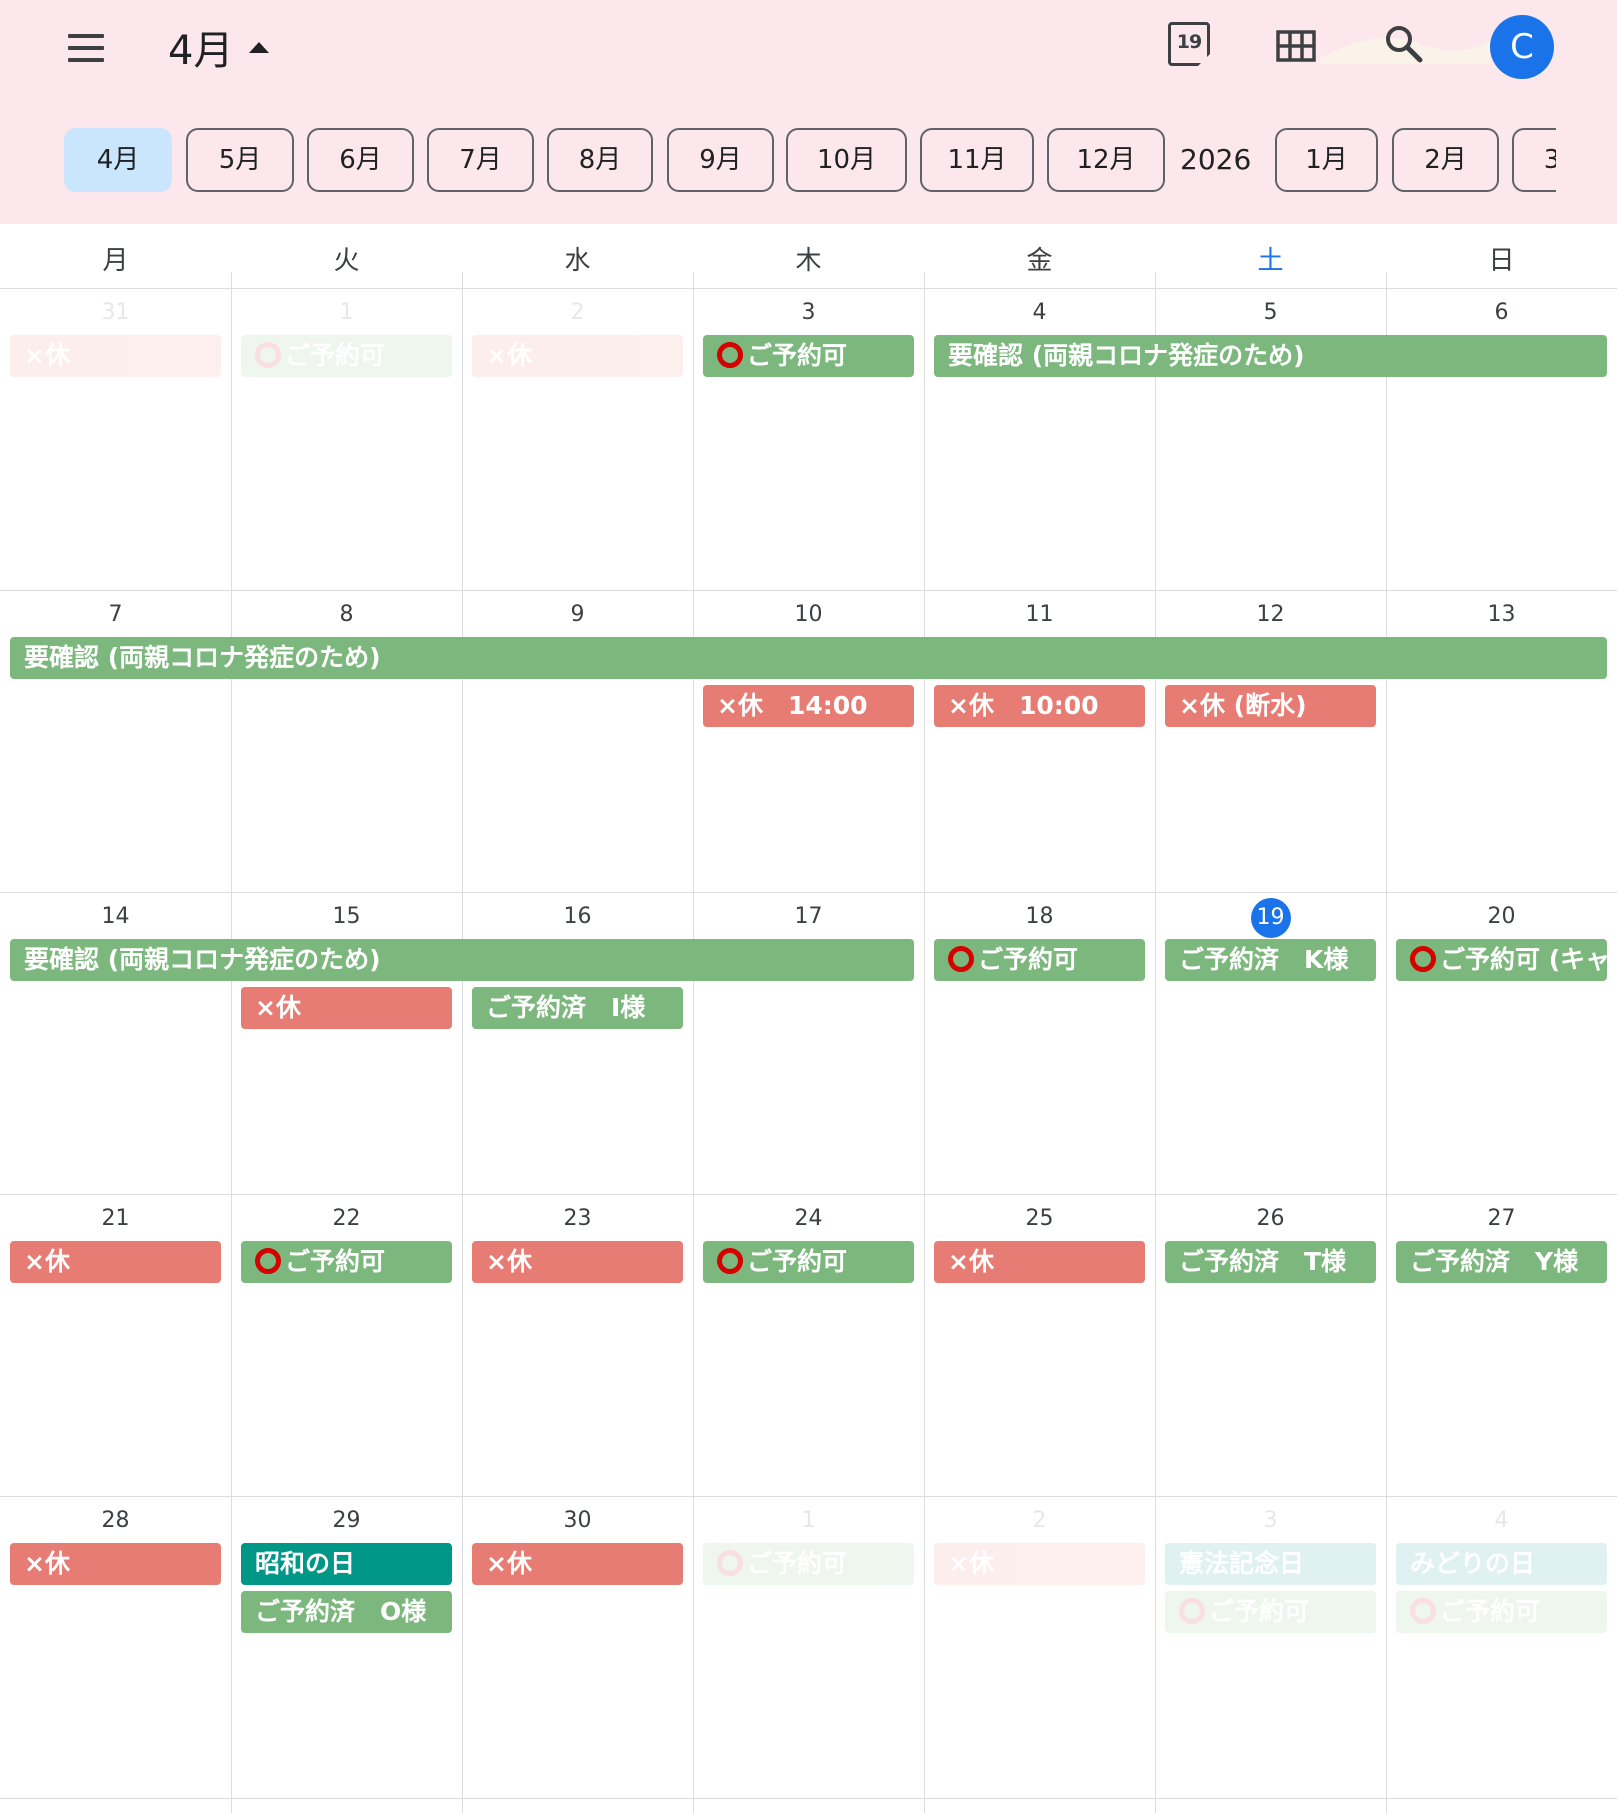  What do you see at coordinates (1270, 1262) in the screenshot?
I see `event-chip: ご予約済 T様` at bounding box center [1270, 1262].